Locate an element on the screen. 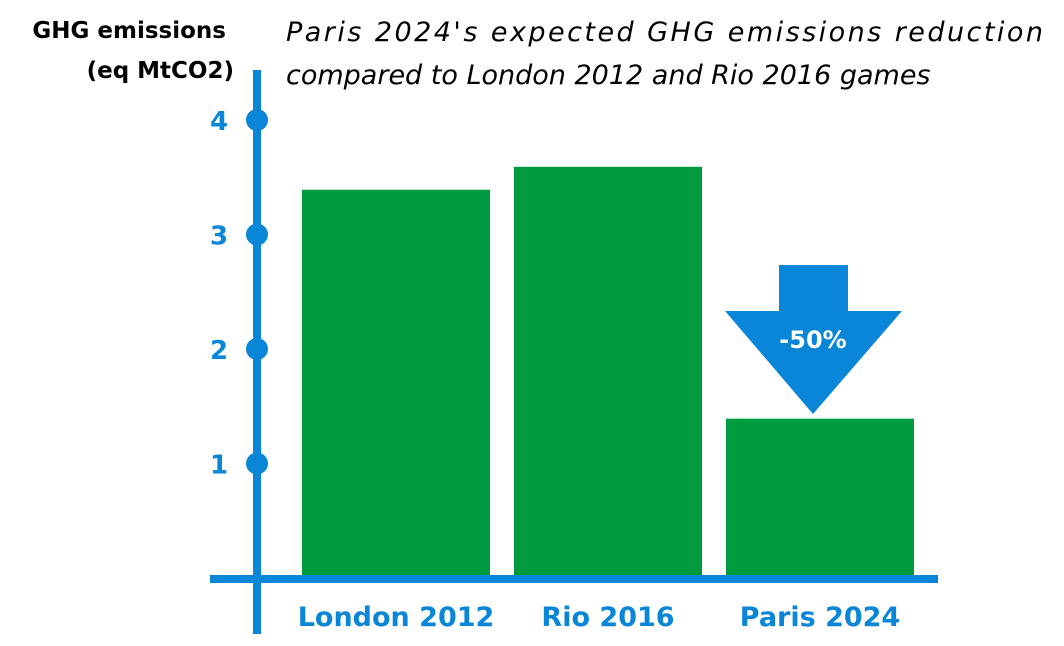  y-tick-label: 3 is located at coordinates (219, 237).